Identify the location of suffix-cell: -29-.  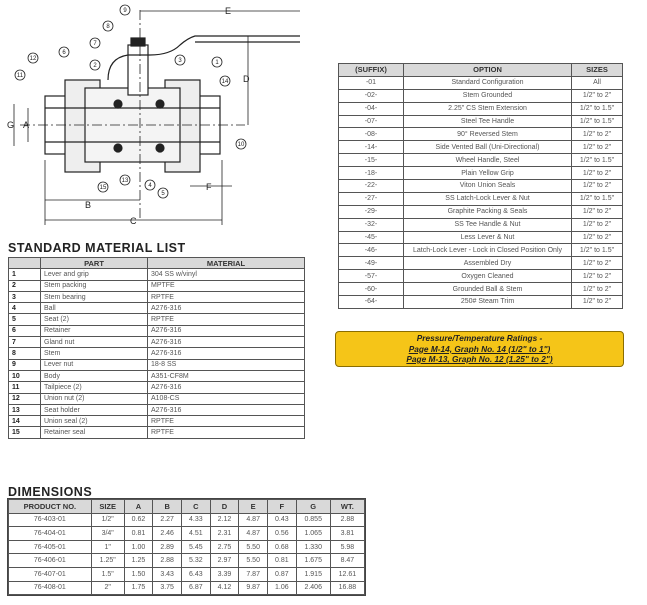
(371, 211).